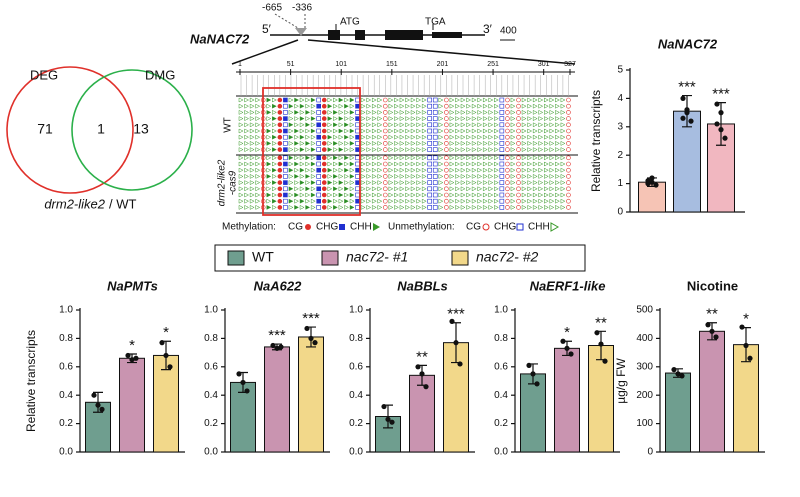 This screenshot has height=497, width=800. I want to click on legend-symbol, so click(376, 227).